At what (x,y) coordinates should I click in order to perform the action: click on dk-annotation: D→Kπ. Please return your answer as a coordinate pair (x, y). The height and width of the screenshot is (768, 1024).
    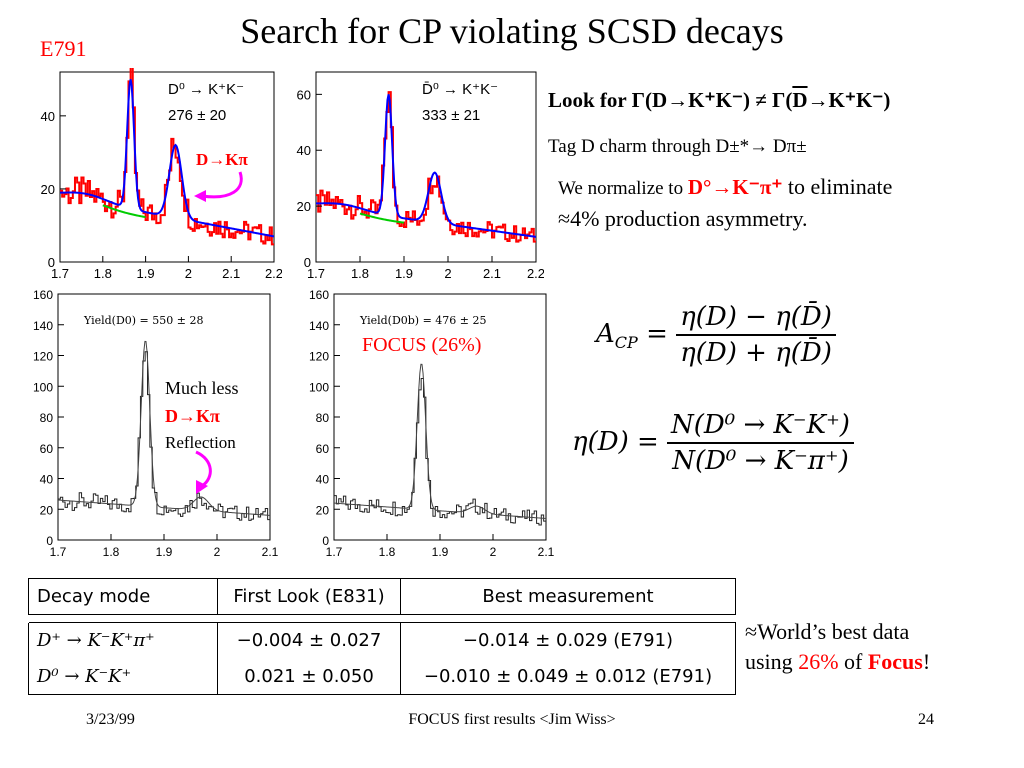
    Looking at the image, I should click on (222, 159).